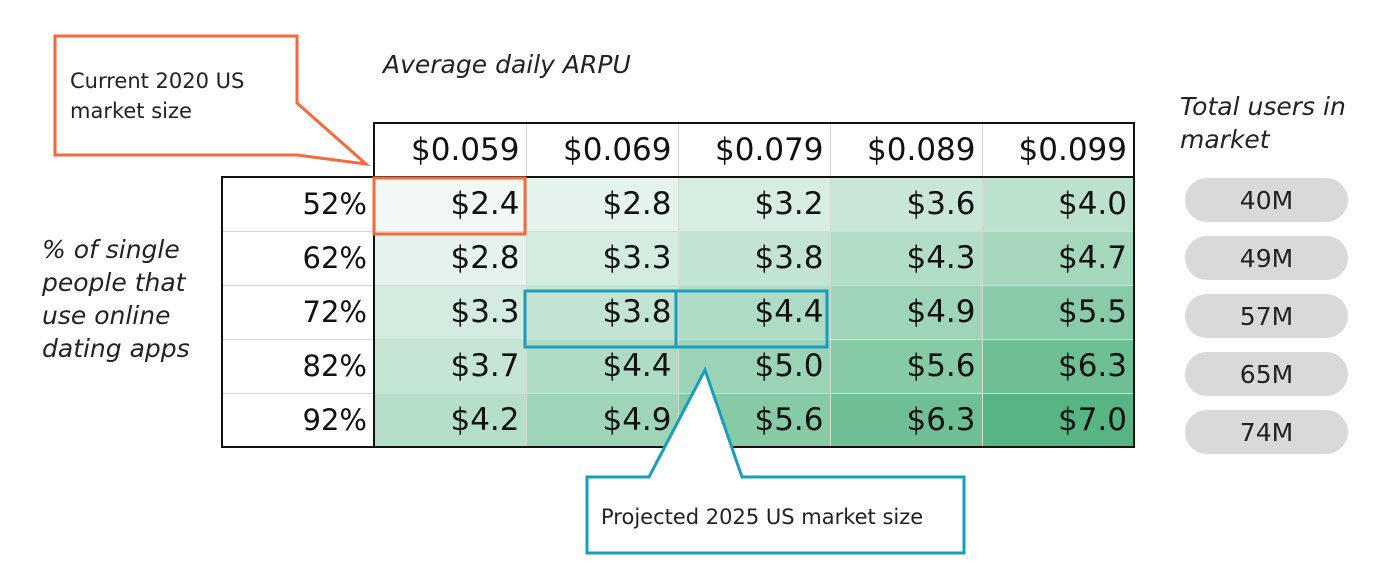 The image size is (1400, 579). What do you see at coordinates (298, 204) in the screenshot?
I see `row-header: 52%` at bounding box center [298, 204].